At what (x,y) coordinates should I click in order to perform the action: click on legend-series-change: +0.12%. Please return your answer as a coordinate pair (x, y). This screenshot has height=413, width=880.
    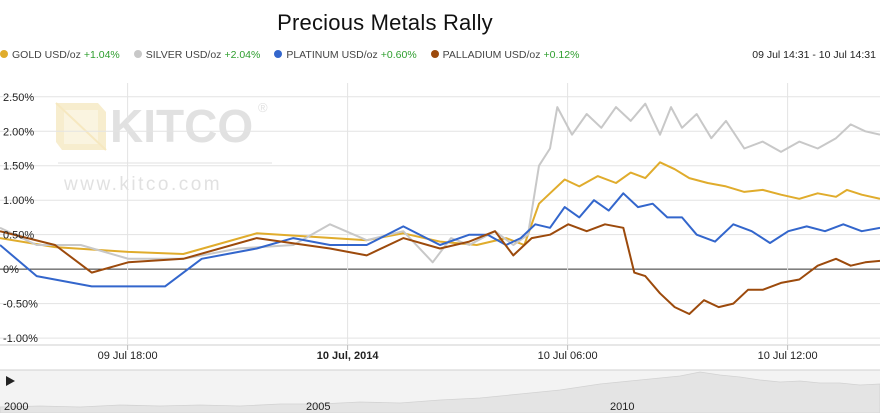
    Looking at the image, I should click on (561, 55).